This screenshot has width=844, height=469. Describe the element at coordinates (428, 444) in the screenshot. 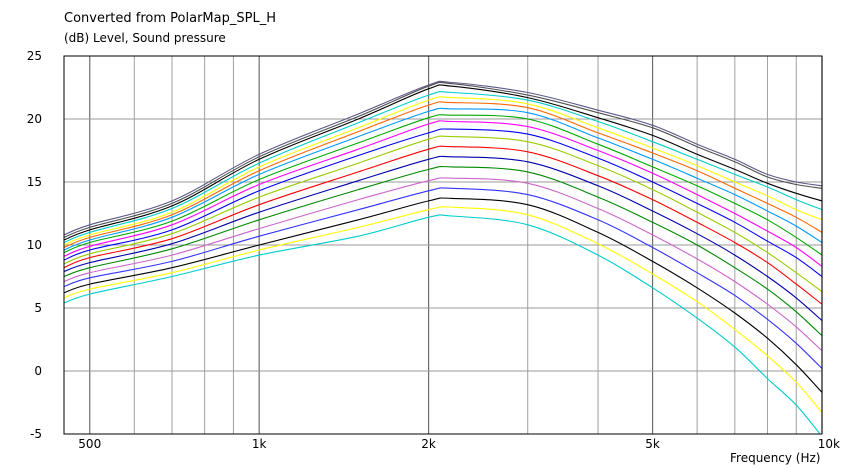

I see `x-tick-label: 2k` at that location.